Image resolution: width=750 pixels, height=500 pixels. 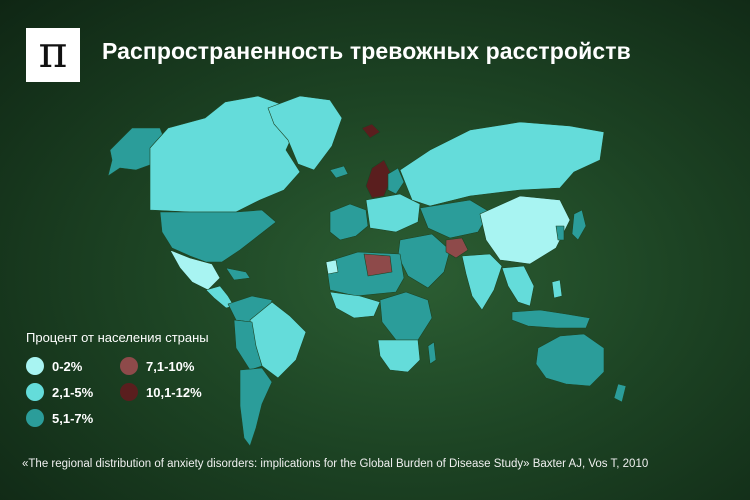 I want to click on region-peru-bolivia, so click(x=248, y=345).